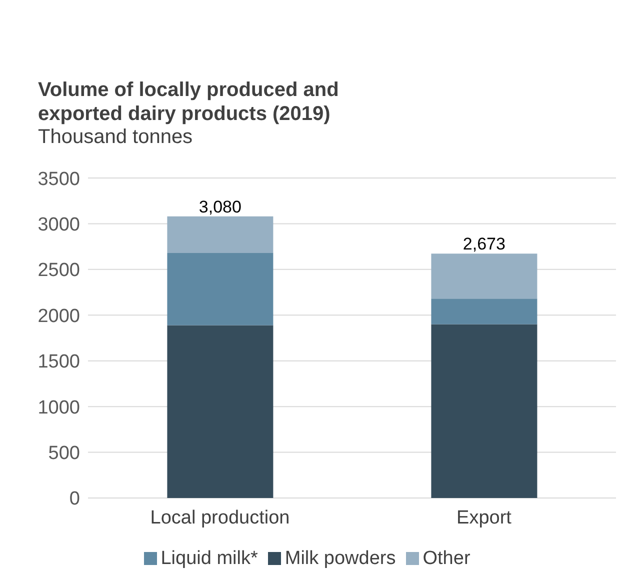 Image resolution: width=634 pixels, height=587 pixels. What do you see at coordinates (188, 102) in the screenshot?
I see `chart-title: Volume of locally produced and exported dairy products (2019)` at bounding box center [188, 102].